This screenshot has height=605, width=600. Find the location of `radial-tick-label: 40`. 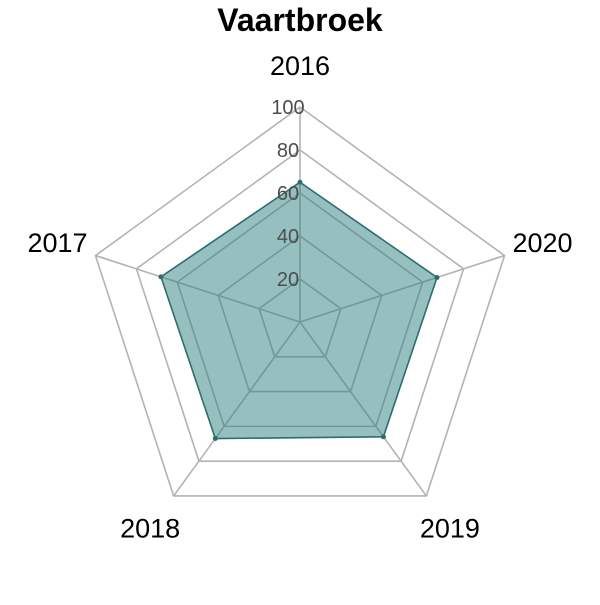

radial-tick-label: 40 is located at coordinates (288, 237).